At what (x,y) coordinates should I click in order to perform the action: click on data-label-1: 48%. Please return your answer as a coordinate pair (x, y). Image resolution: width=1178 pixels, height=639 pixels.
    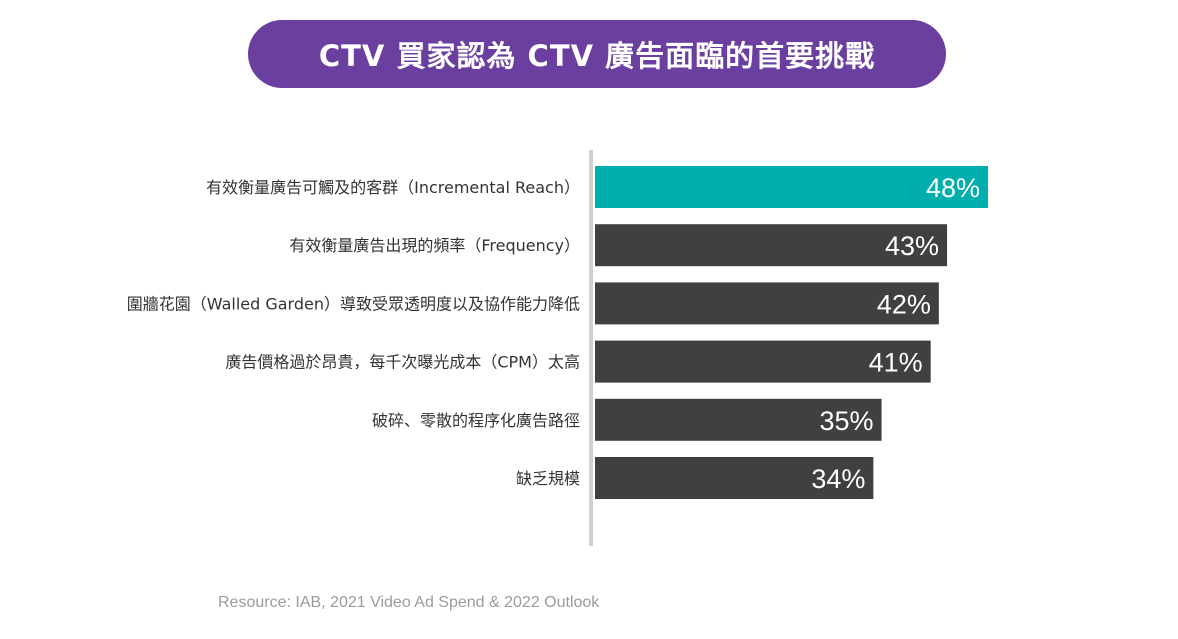
    Looking at the image, I should click on (953, 188).